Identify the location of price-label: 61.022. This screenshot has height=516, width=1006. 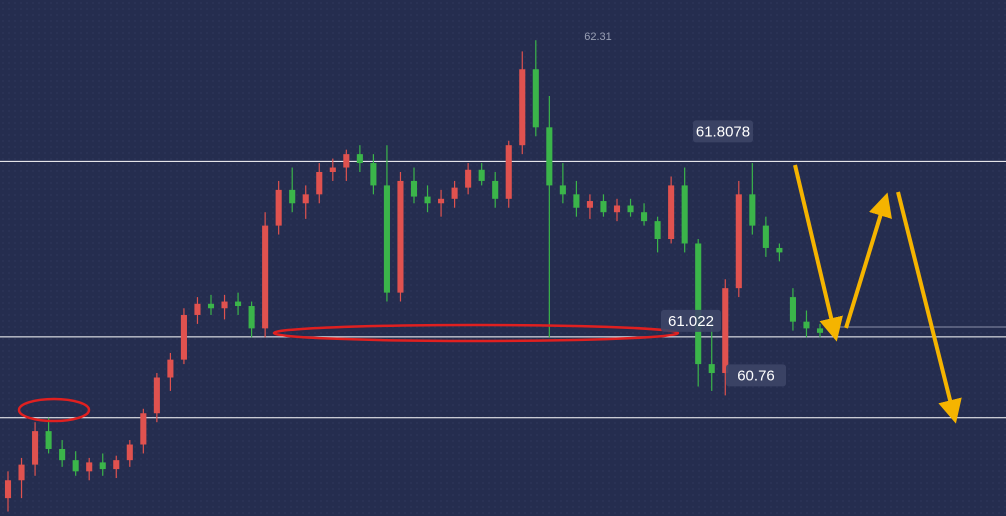
(691, 321).